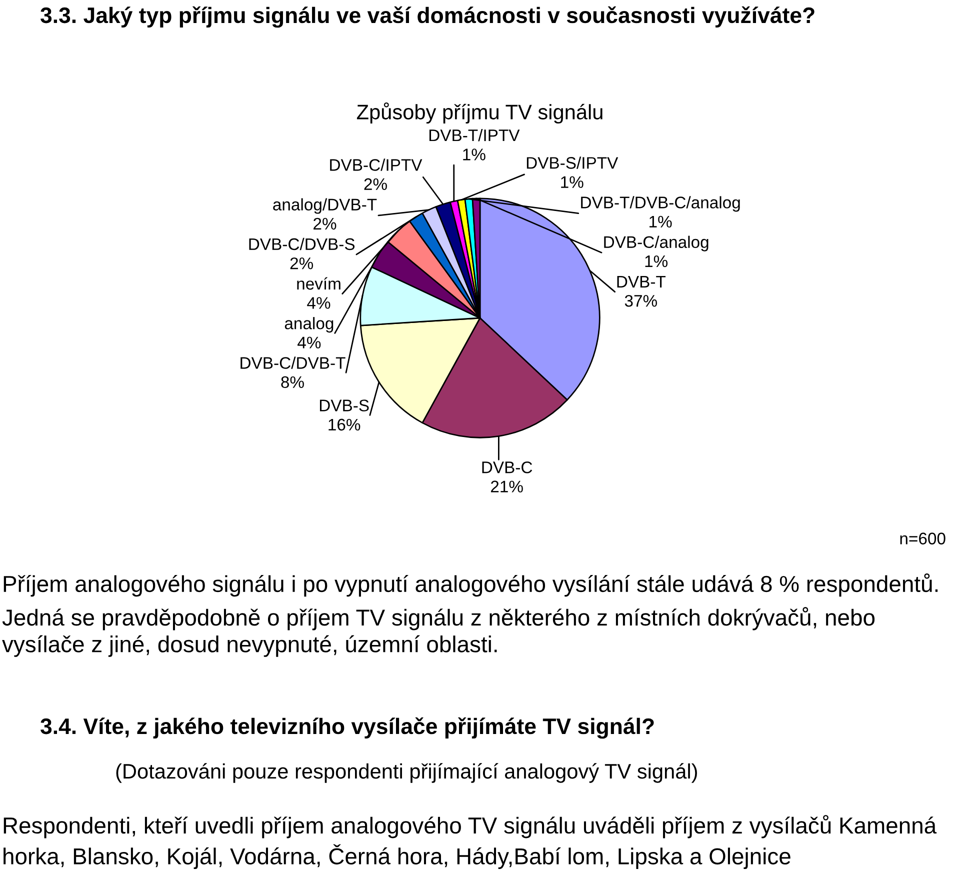 The image size is (960, 871). I want to click on chart-title: 3.3. Jaký typ příjmu signálu ve vaší domácnosti v současnosti využíváte?, so click(427, 17).